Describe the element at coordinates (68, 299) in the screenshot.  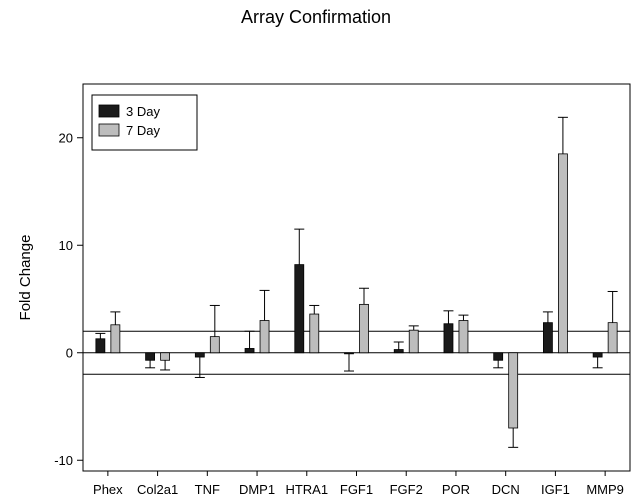
I see `y-axis: -10 0 10 20` at that location.